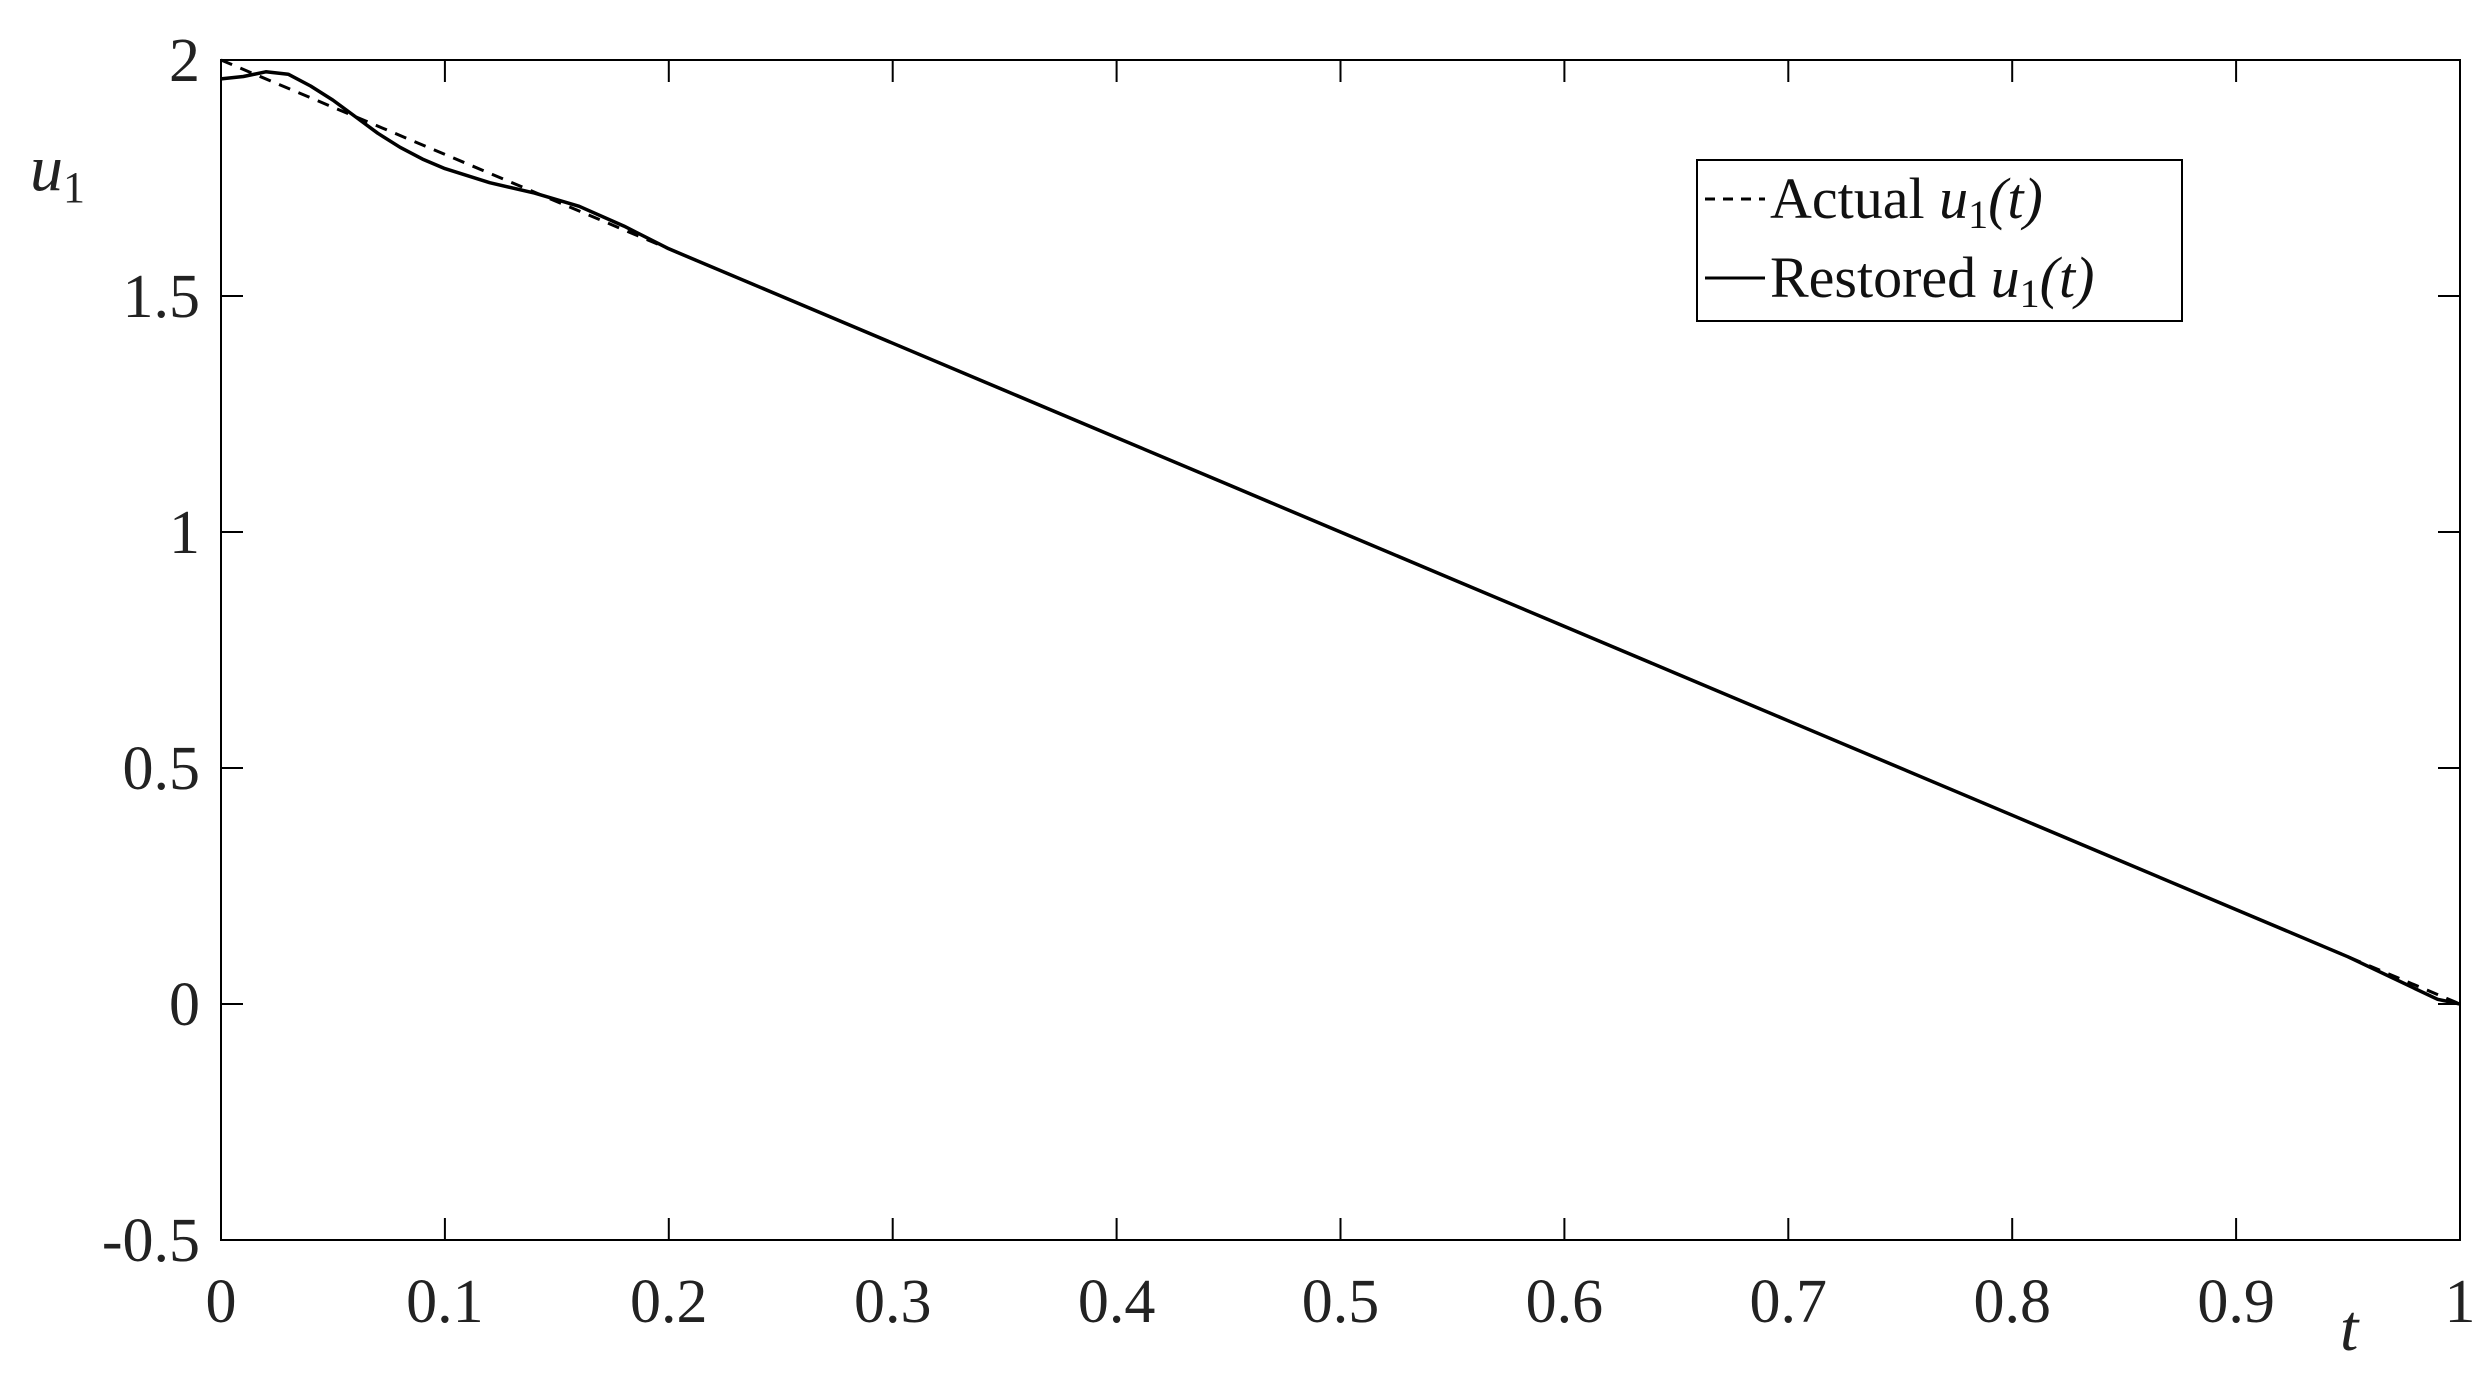 The width and height of the screenshot is (2490, 1377). What do you see at coordinates (669, 1302) in the screenshot?
I see `x-tick-label: 0.2` at bounding box center [669, 1302].